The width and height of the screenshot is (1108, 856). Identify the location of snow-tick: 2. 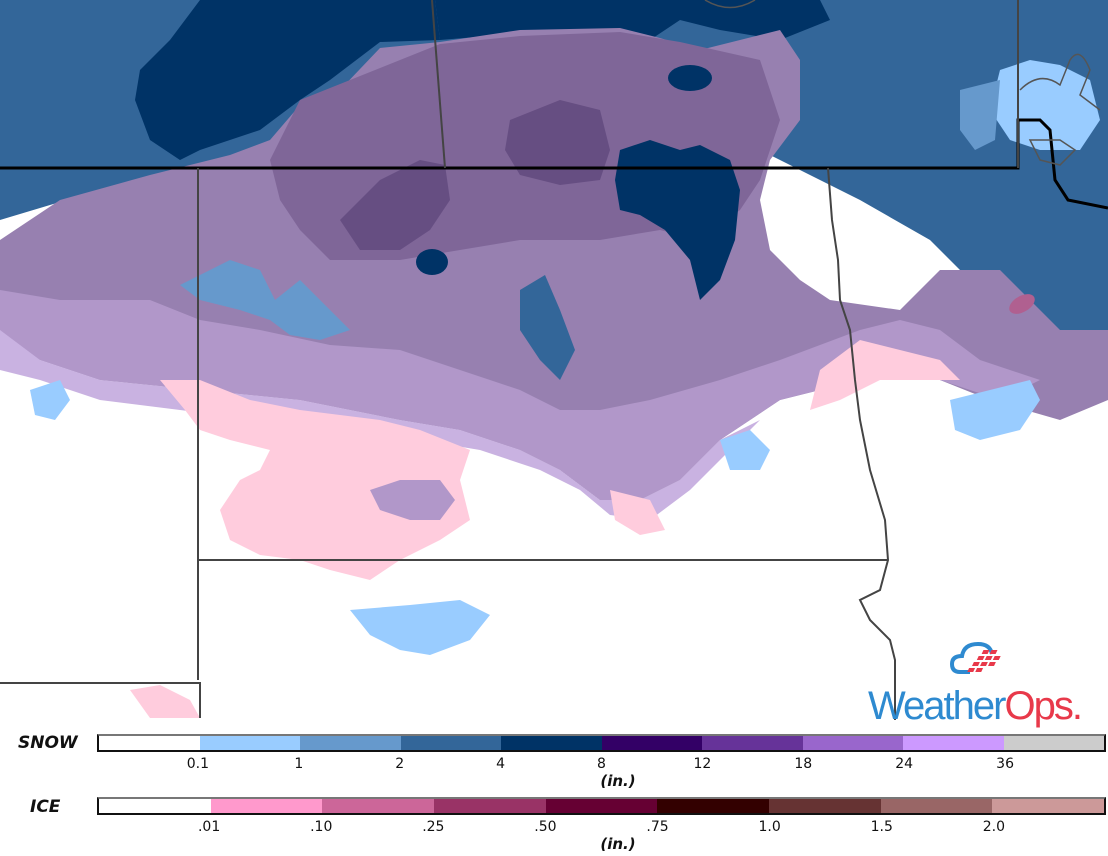
(400, 764).